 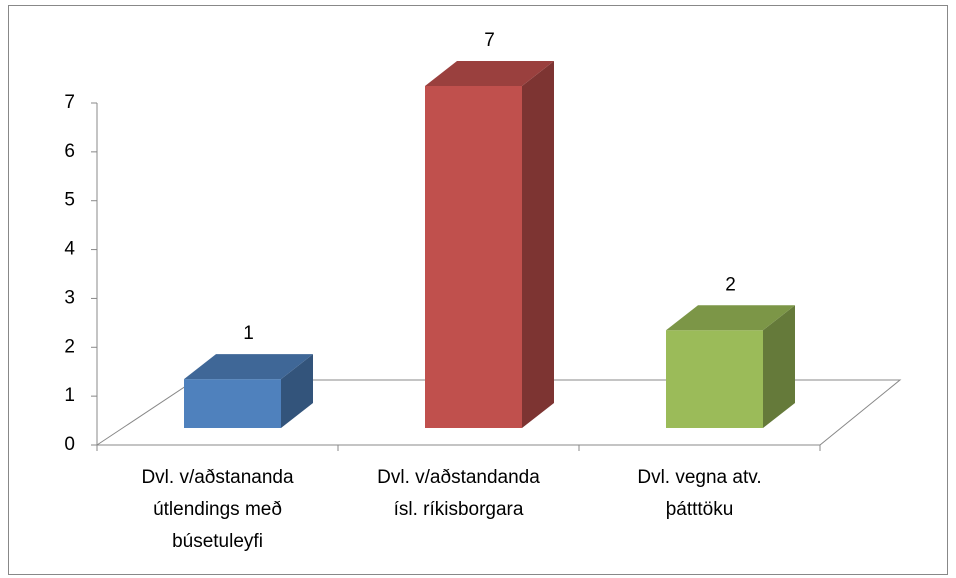 I want to click on y-tick-label: 3, so click(x=69, y=297).